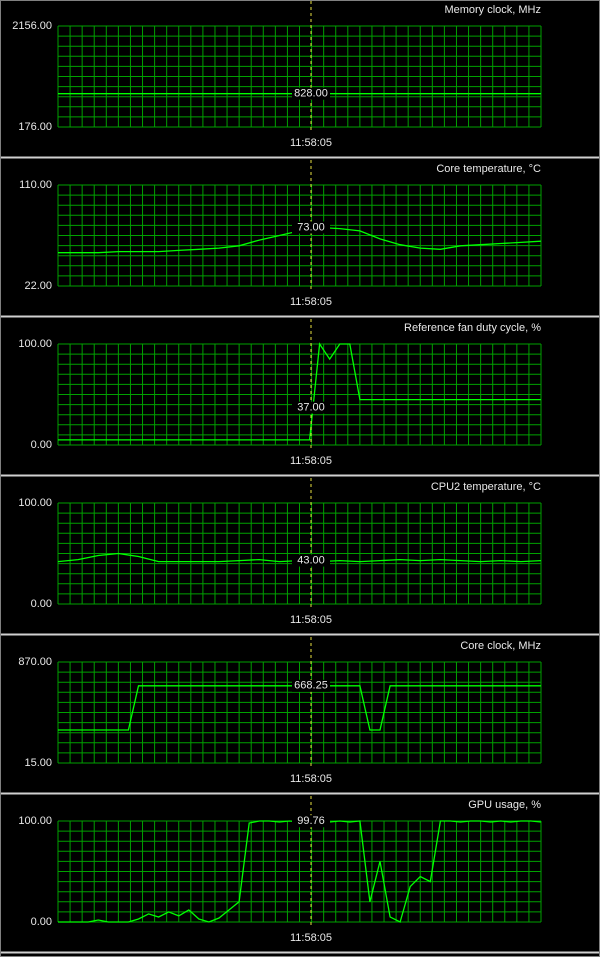  I want to click on y-tick-label: 15.00, so click(38, 763).